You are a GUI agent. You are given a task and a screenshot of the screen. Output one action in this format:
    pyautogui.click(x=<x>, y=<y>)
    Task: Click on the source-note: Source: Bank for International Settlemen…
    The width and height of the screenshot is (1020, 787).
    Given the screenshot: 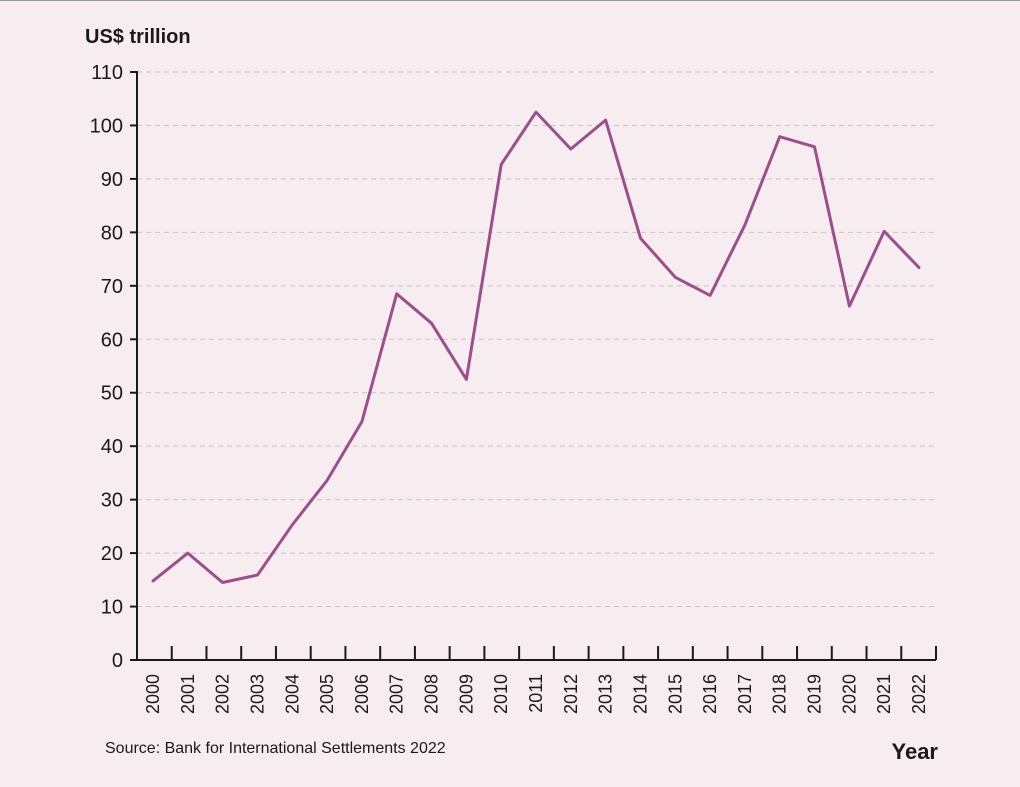 What is the action you would take?
    pyautogui.click(x=275, y=748)
    